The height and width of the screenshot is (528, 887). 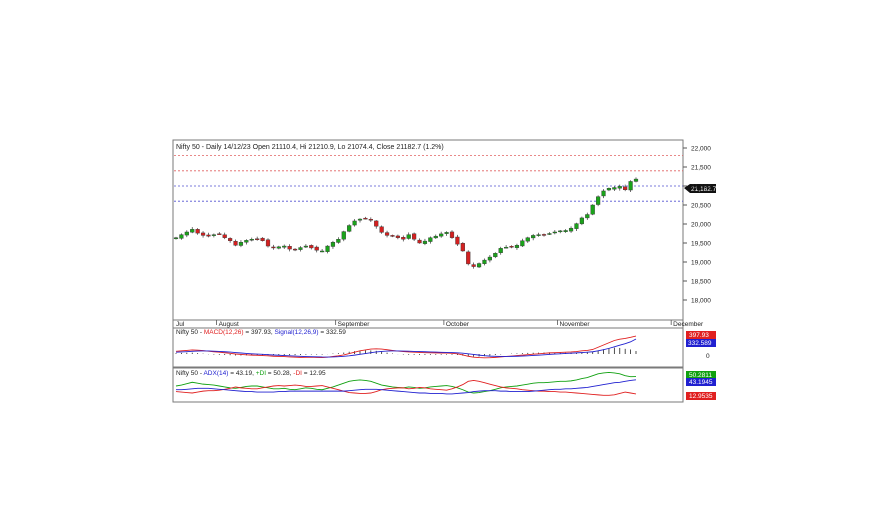 I want to click on y-tick-label: 21,000, so click(x=701, y=187).